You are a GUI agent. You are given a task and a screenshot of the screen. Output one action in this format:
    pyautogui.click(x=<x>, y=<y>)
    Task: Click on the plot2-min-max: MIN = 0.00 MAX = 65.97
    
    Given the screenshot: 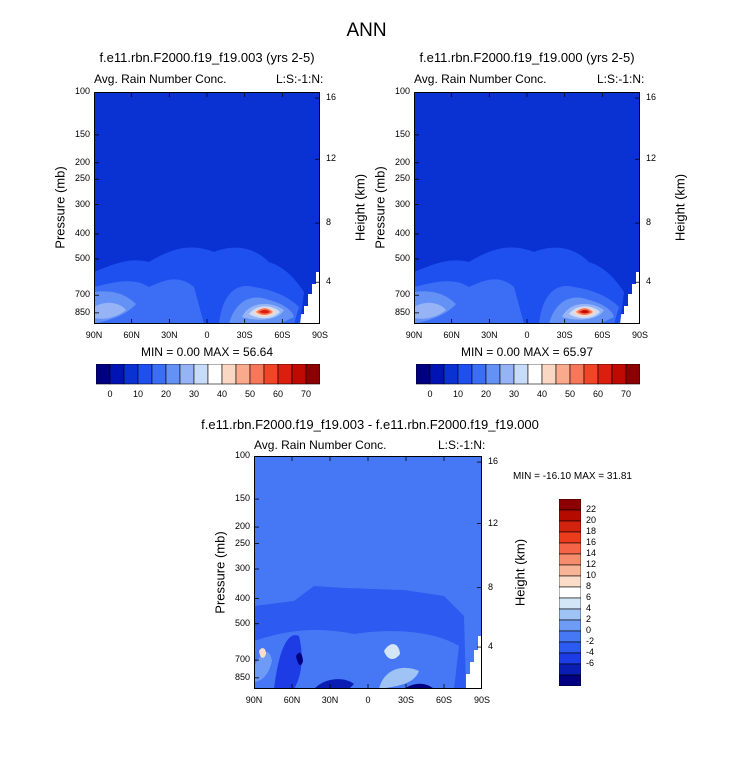 What is the action you would take?
    pyautogui.click(x=527, y=352)
    